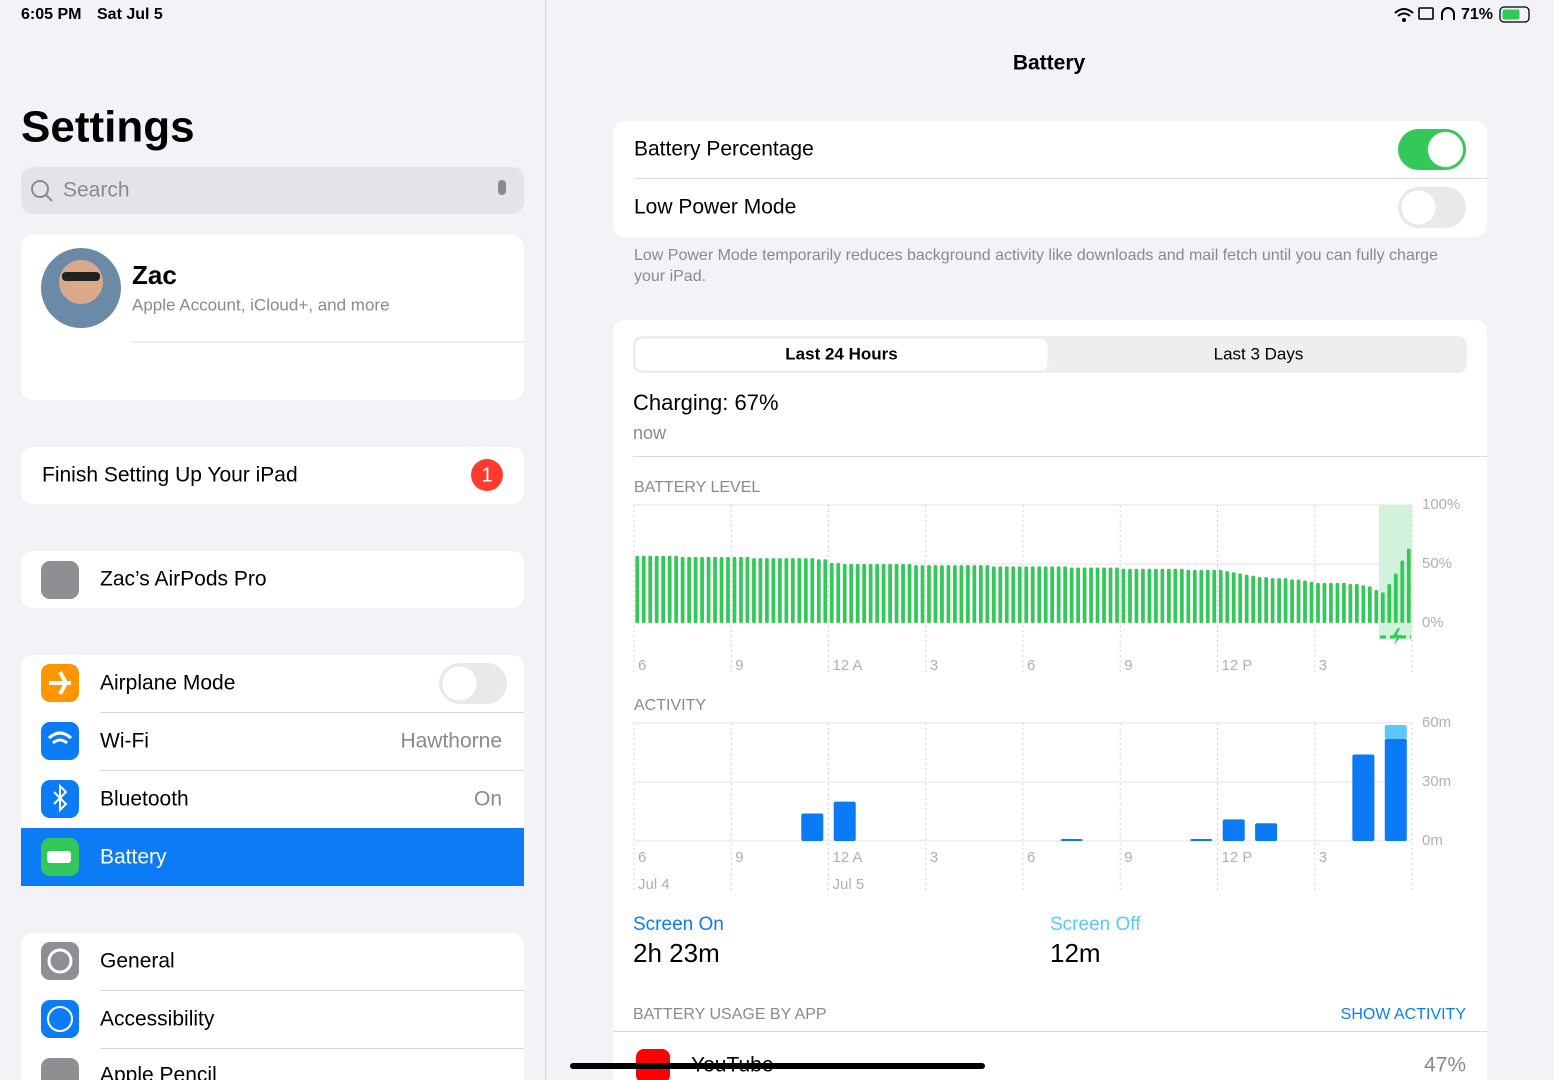 Image resolution: width=1554 pixels, height=1080 pixels. Describe the element at coordinates (502, 187) in the screenshot. I see `mic-icon` at that location.